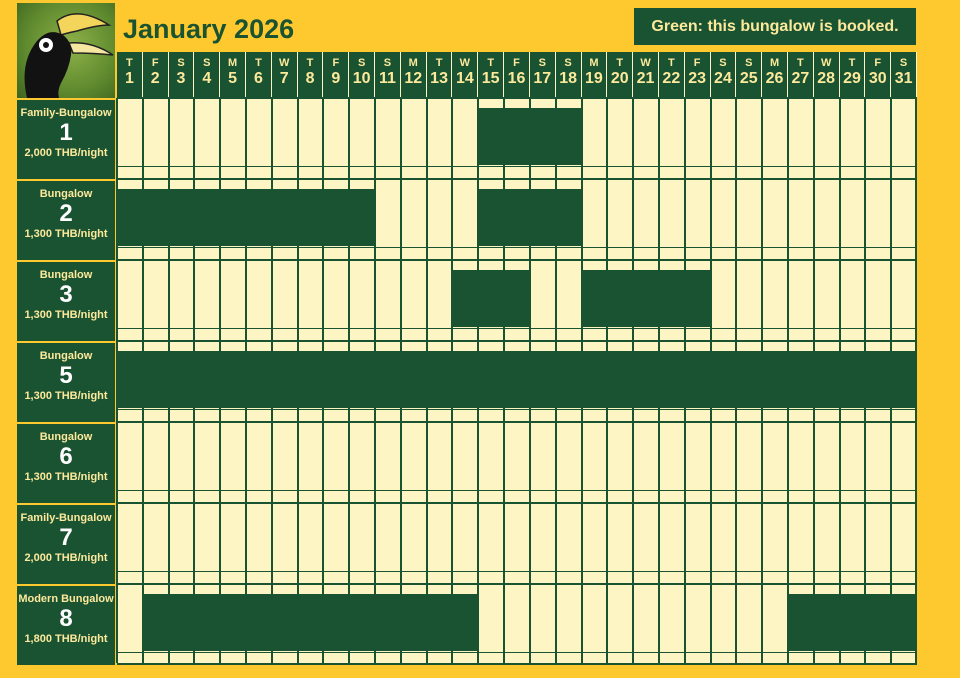 Image resolution: width=960 pixels, height=678 pixels. I want to click on day-number-label: 21, so click(645, 78).